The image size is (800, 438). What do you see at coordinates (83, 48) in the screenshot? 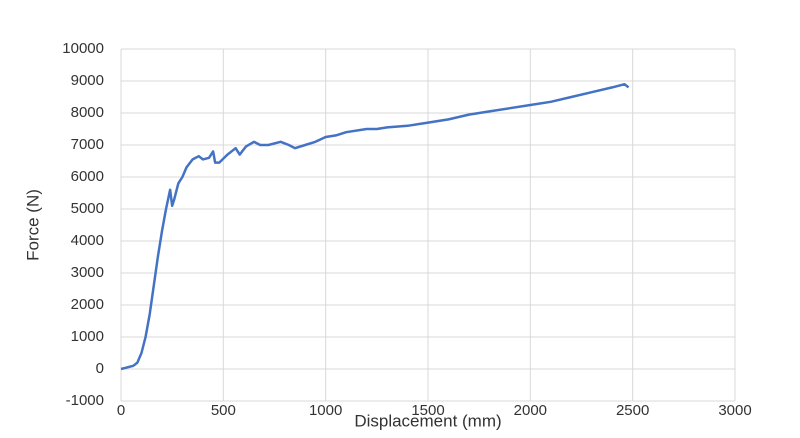
I see `y-tick-label: 10000` at bounding box center [83, 48].